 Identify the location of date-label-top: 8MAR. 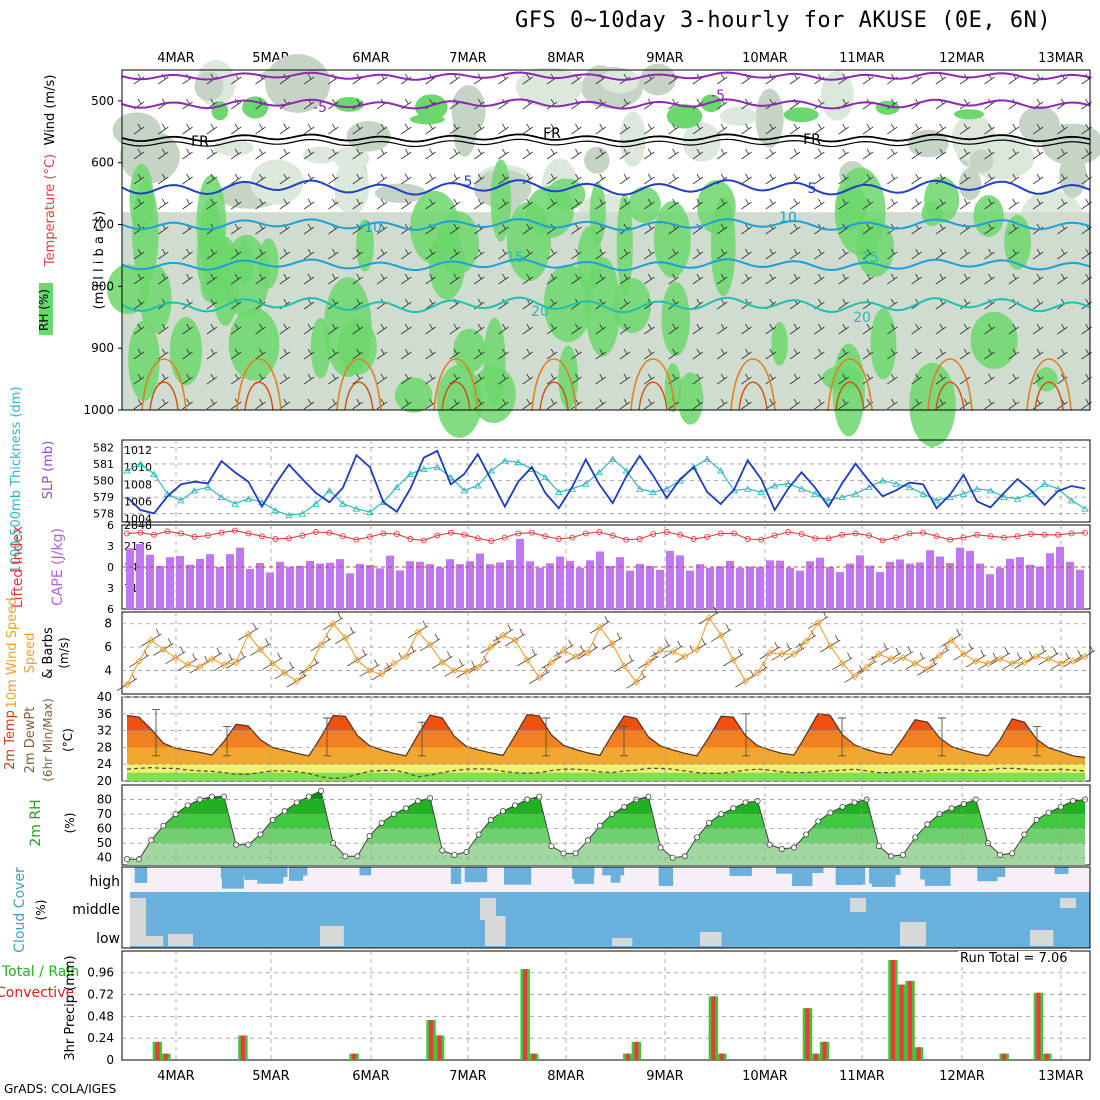
(565, 58).